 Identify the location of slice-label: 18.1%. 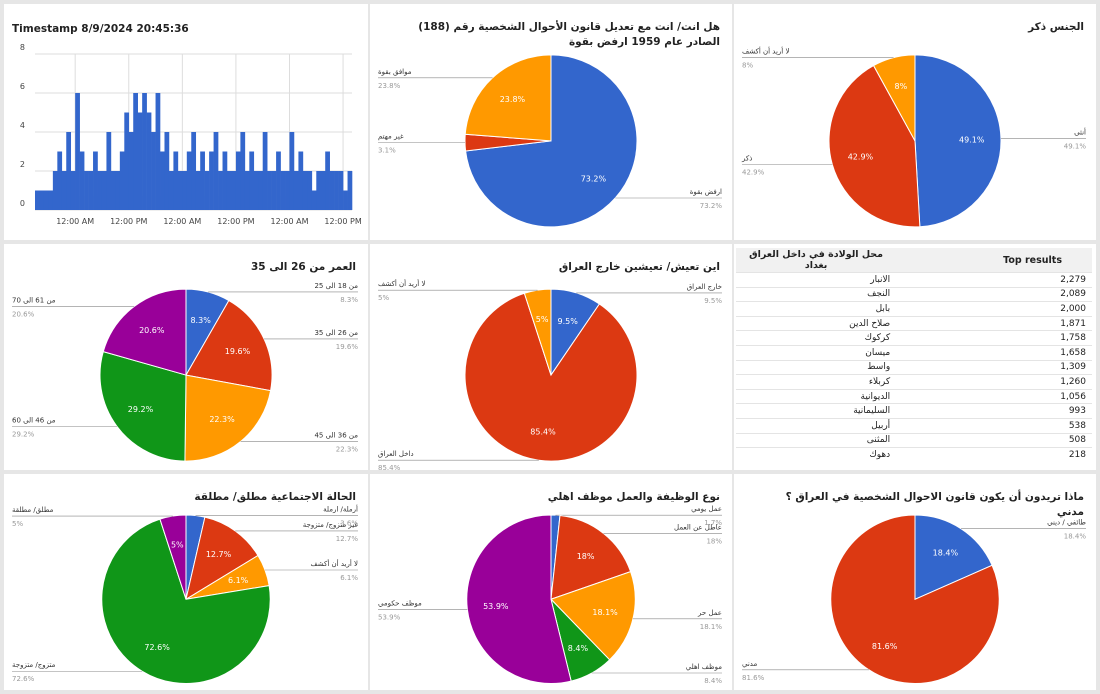
(605, 612).